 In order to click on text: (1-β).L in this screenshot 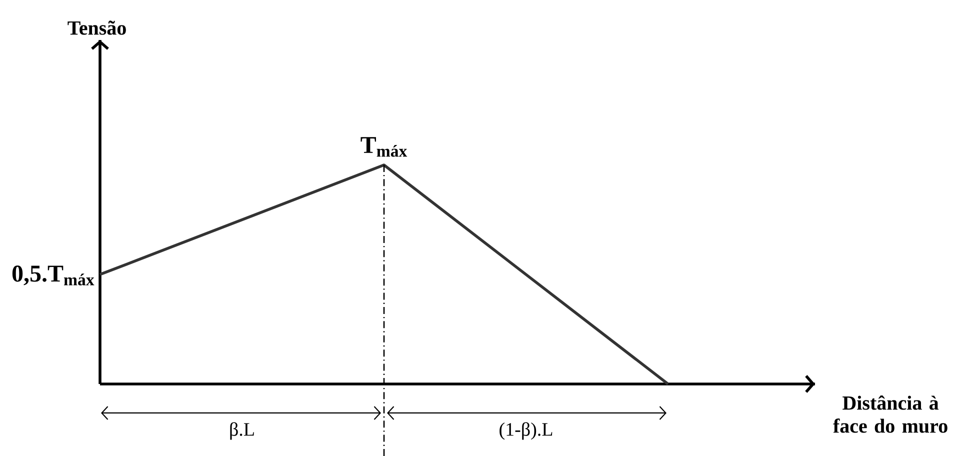, I will do `click(526, 431)`.